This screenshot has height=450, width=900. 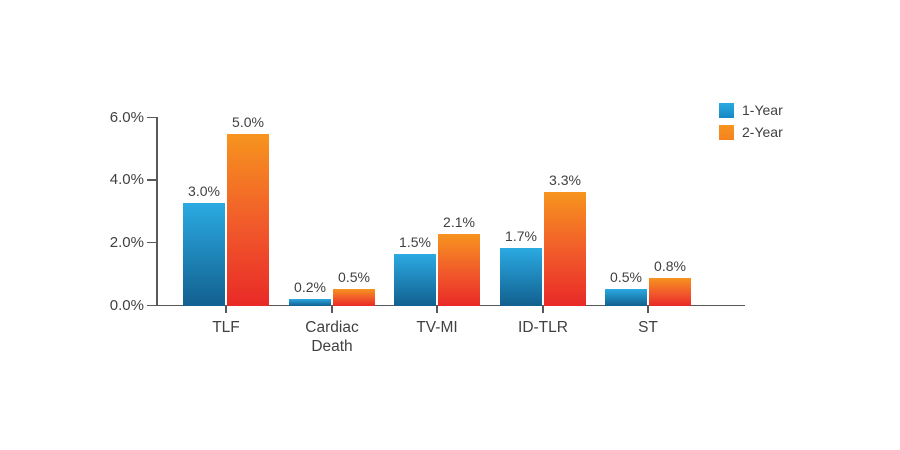 I want to click on x-category-label-0: TLF, so click(x=226, y=327).